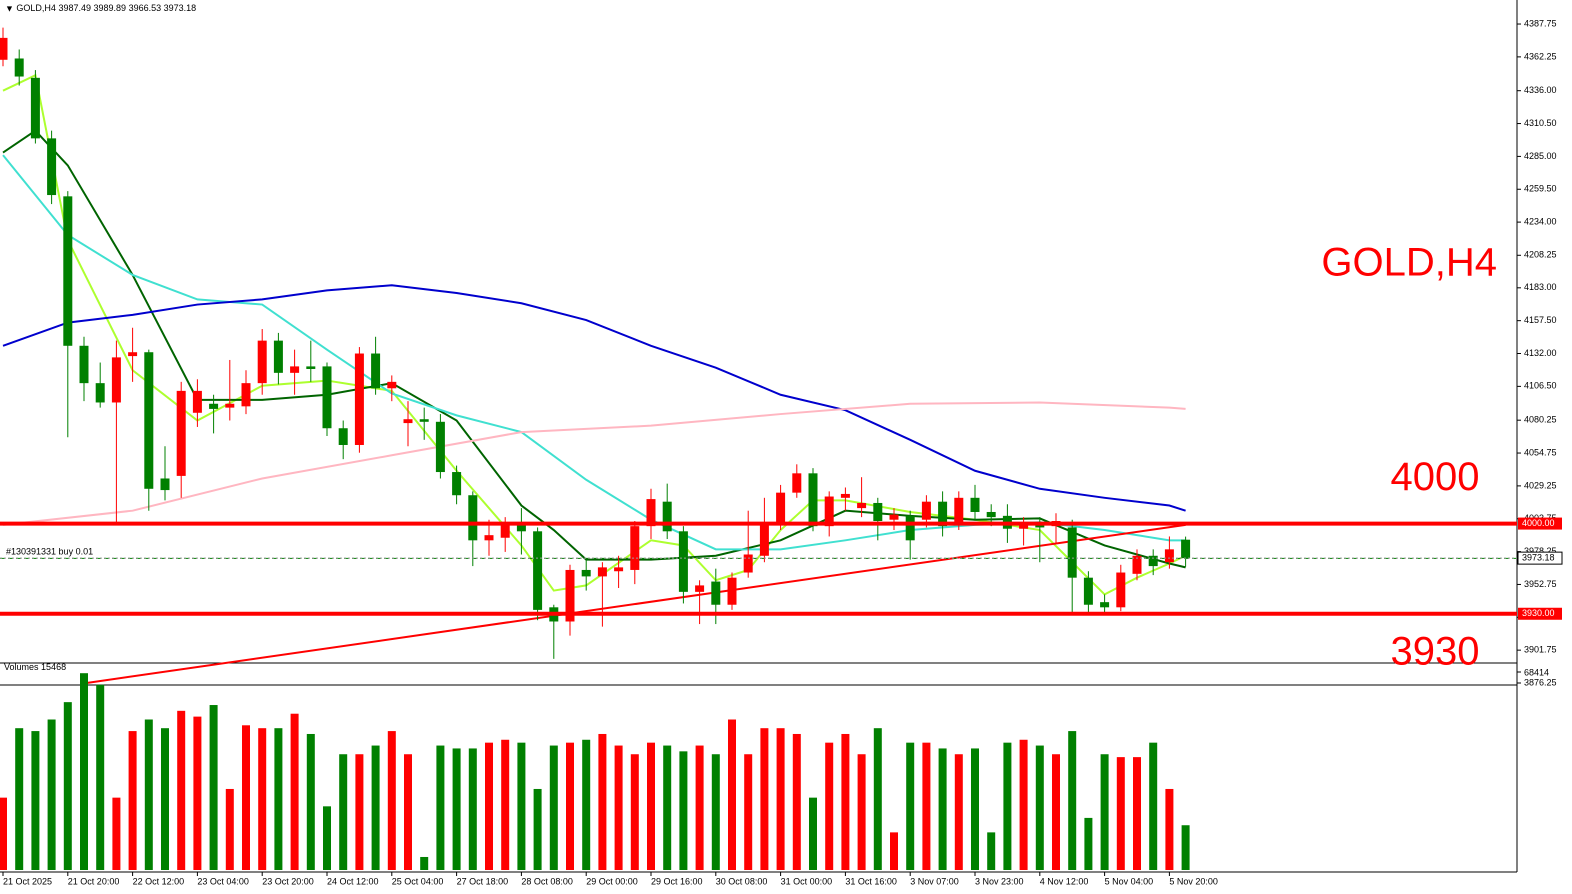  Describe the element at coordinates (1540, 287) in the screenshot. I see `y-tick-label: 4183.00` at that location.